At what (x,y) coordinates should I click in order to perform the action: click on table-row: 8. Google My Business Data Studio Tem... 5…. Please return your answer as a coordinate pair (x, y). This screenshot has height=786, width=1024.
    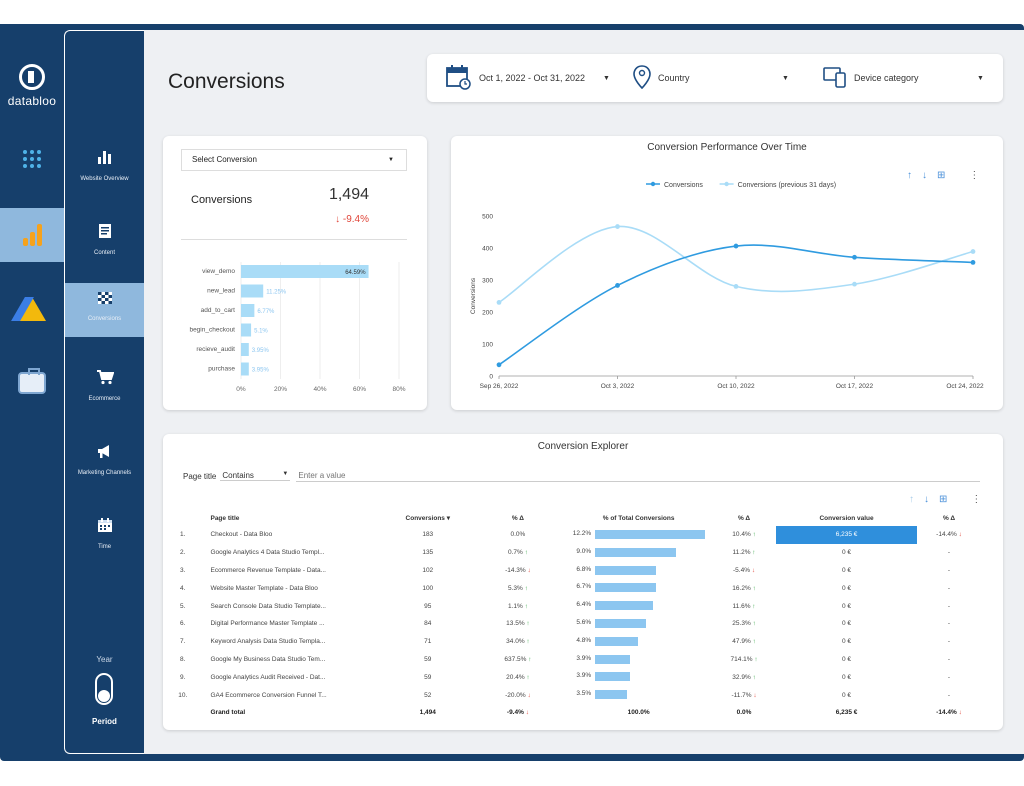
    Looking at the image, I should click on (577, 660).